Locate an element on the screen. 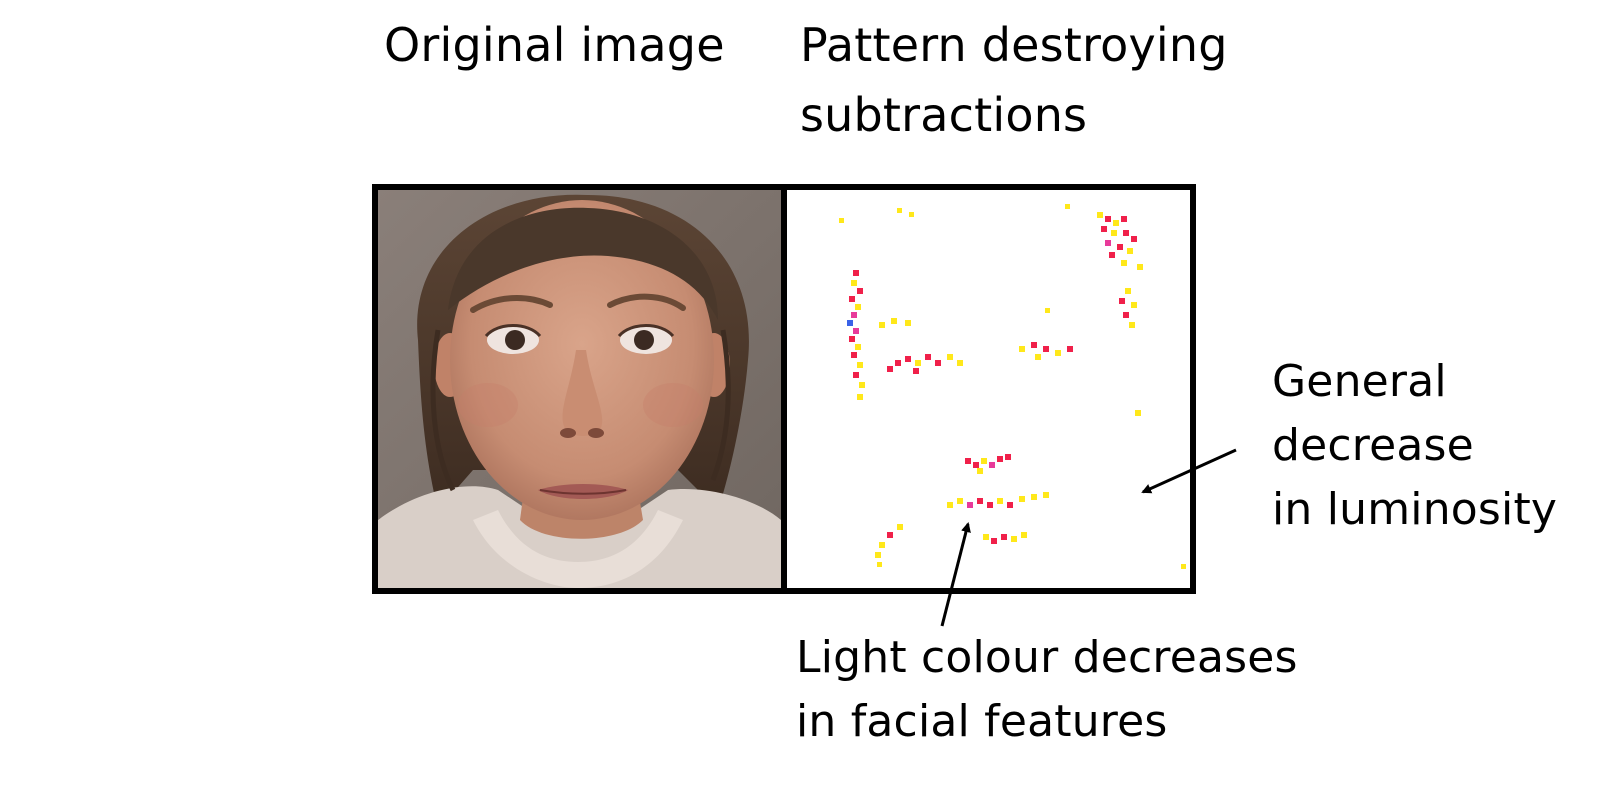 The width and height of the screenshot is (1604, 794). original-face-image is located at coordinates (579, 389).